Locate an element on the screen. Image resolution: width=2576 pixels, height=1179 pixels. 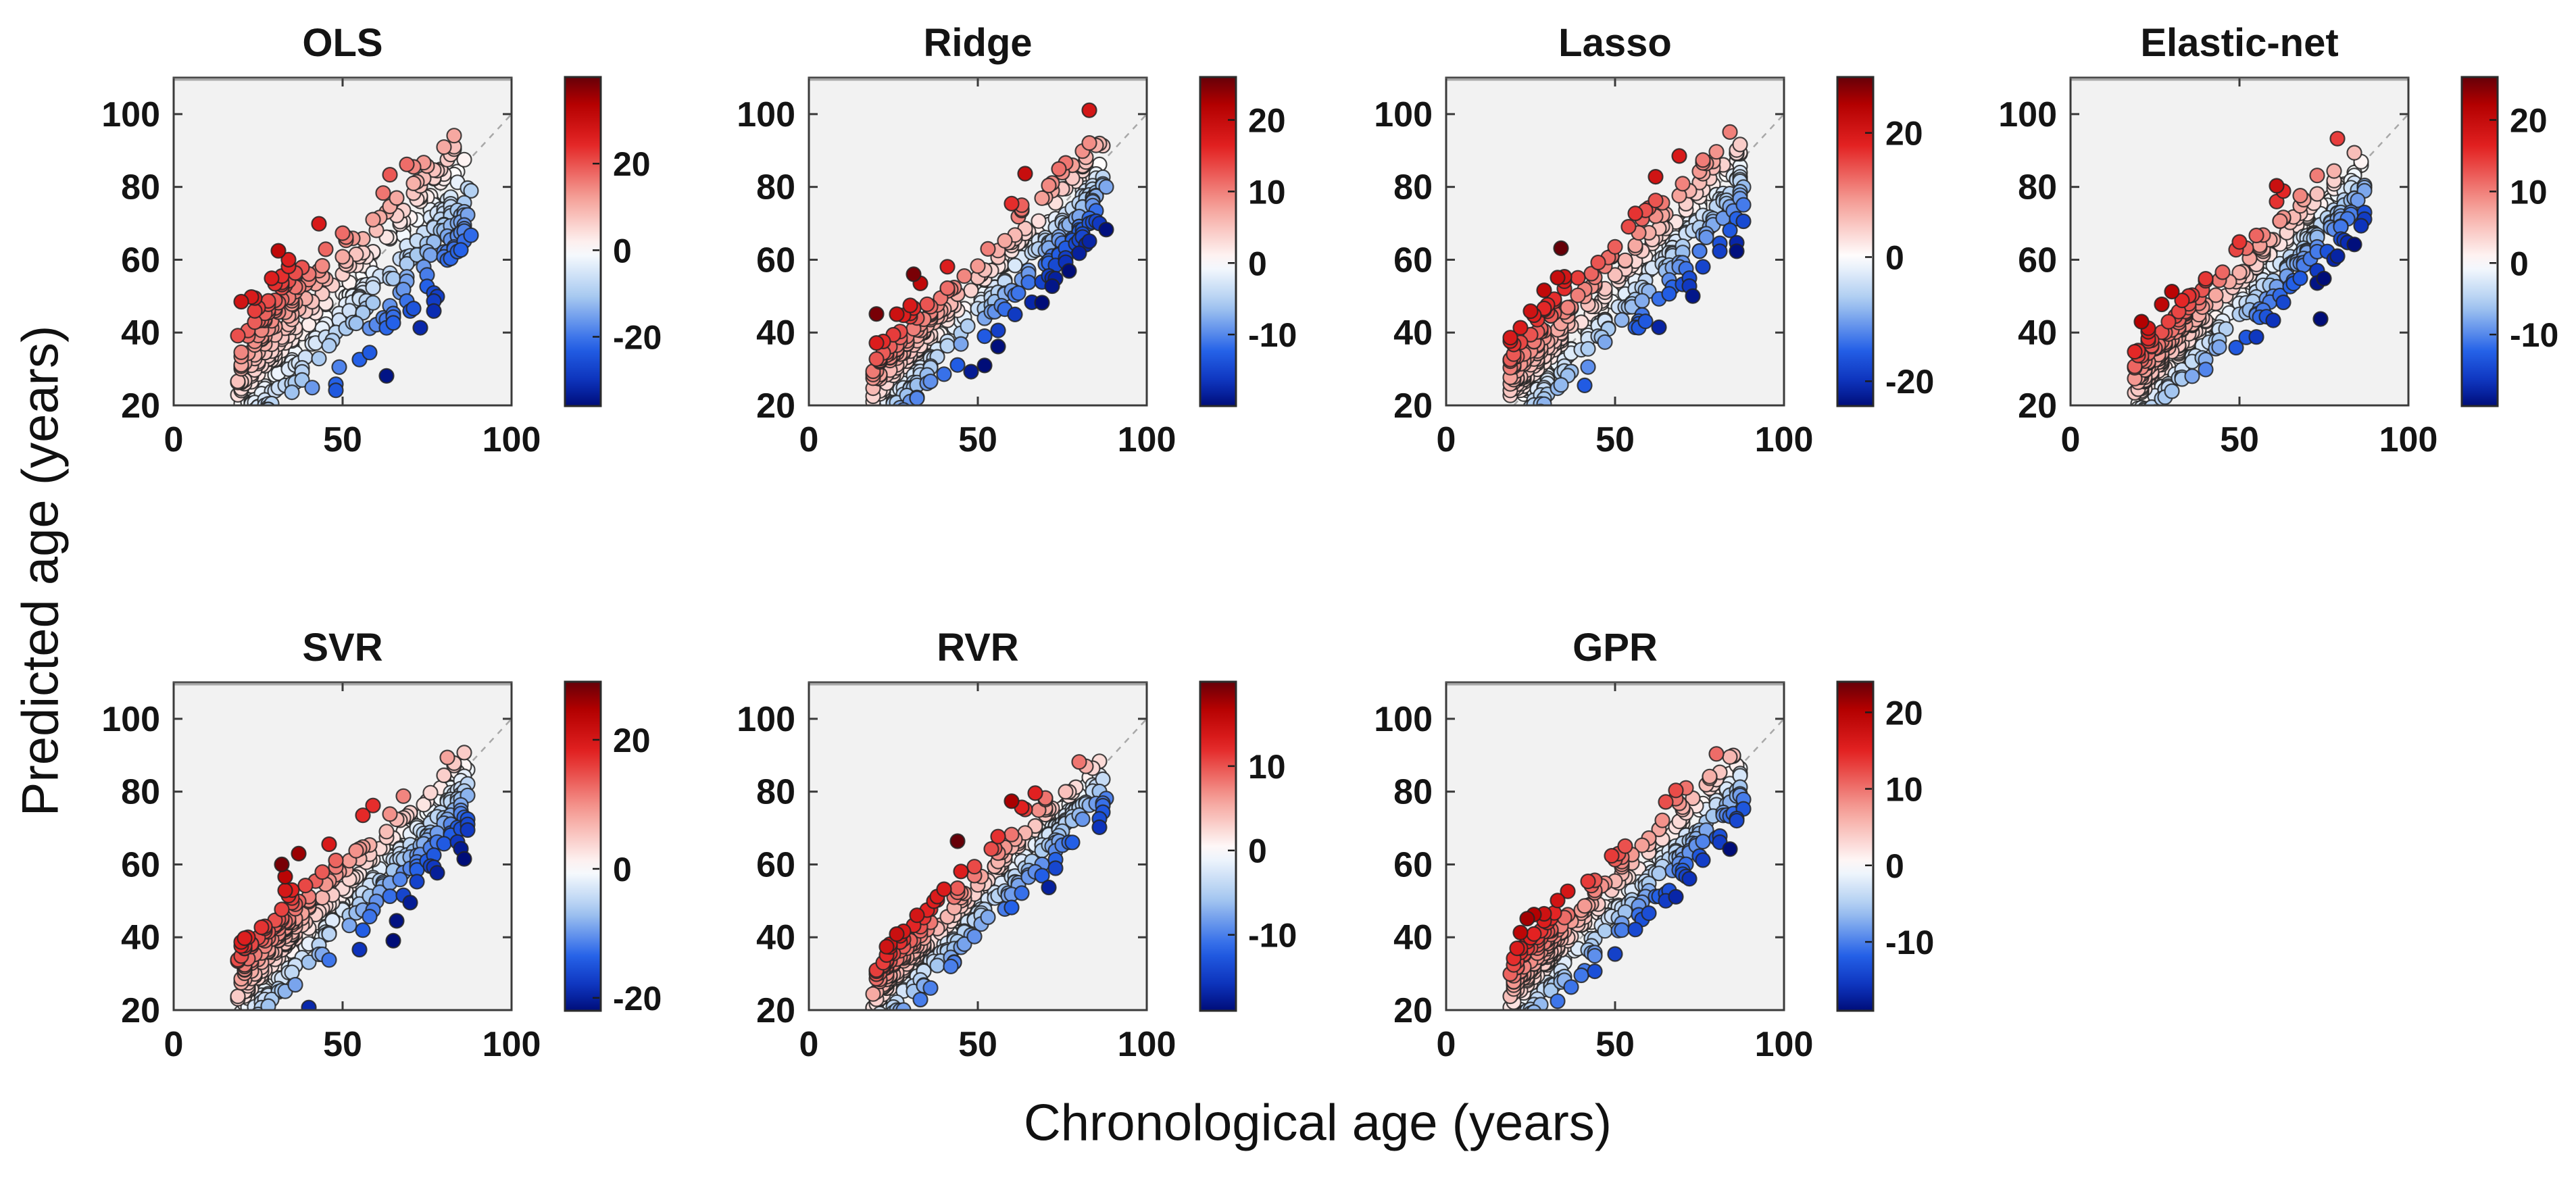
colorbar-tick-label: 10 is located at coordinates (1267, 767).